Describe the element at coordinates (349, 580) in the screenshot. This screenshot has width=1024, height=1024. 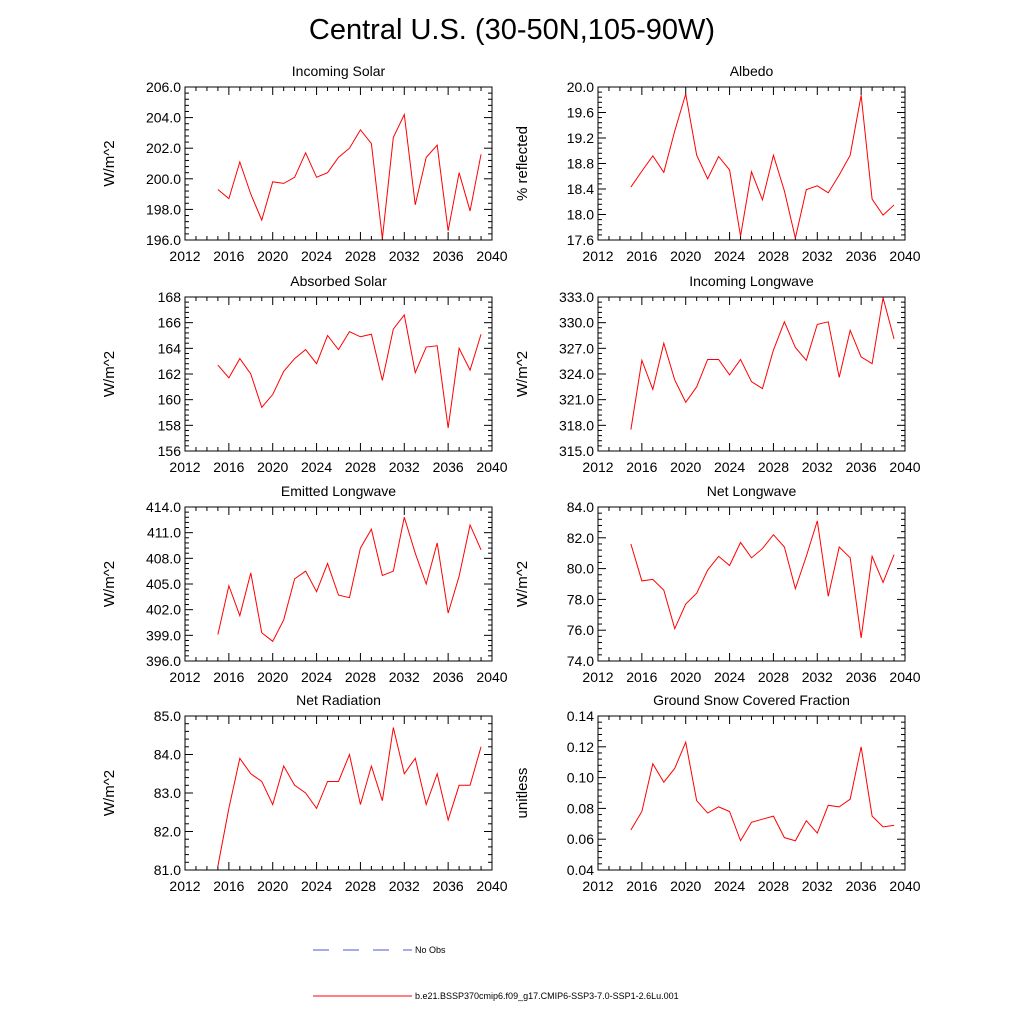
I see `series-line-emitted-longwave` at that location.